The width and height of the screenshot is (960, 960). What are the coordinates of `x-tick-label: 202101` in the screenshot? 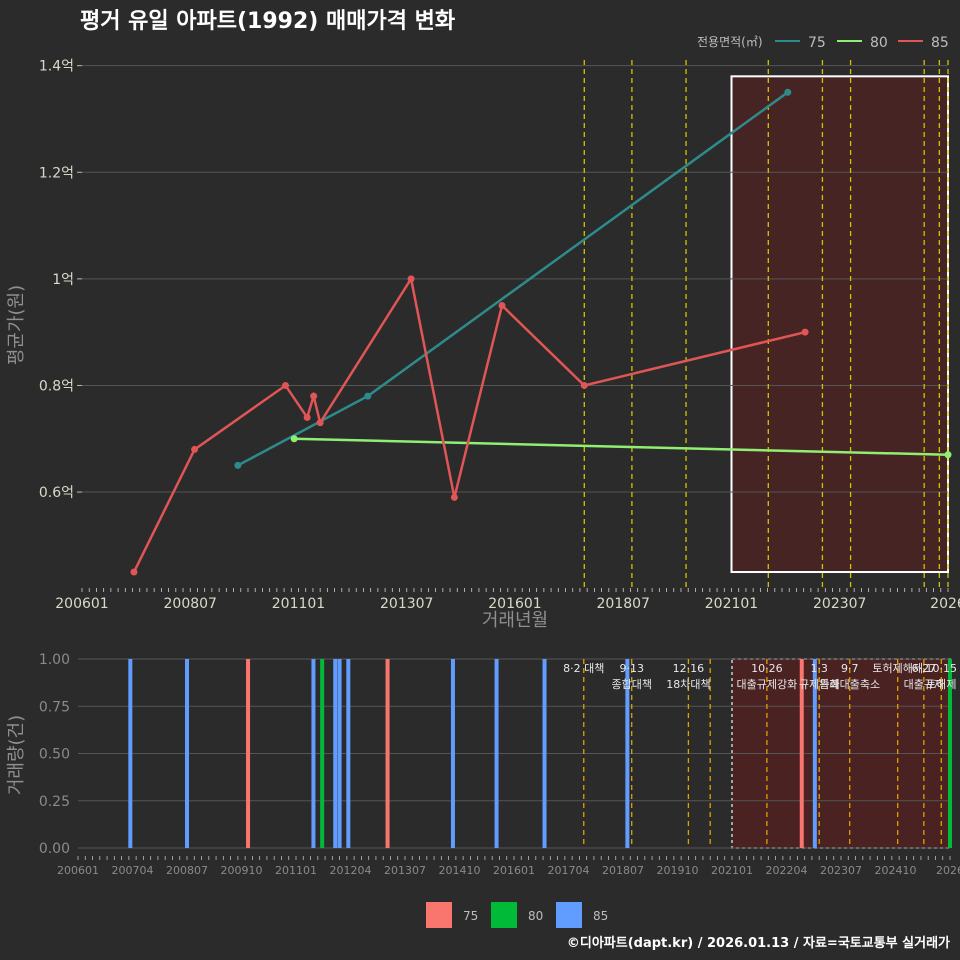 It's located at (731, 604).